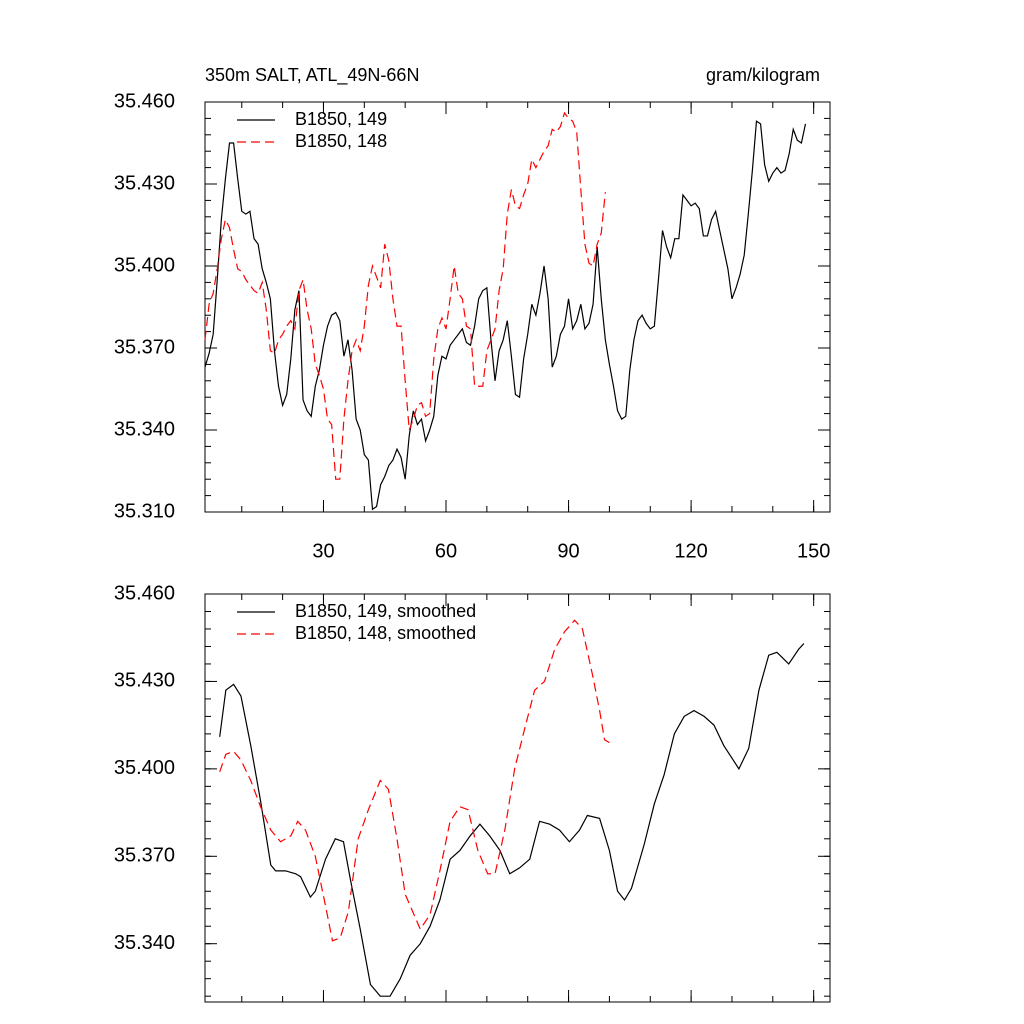 The width and height of the screenshot is (1024, 1024). Describe the element at coordinates (446, 551) in the screenshot. I see `x-tick-label: 60` at that location.